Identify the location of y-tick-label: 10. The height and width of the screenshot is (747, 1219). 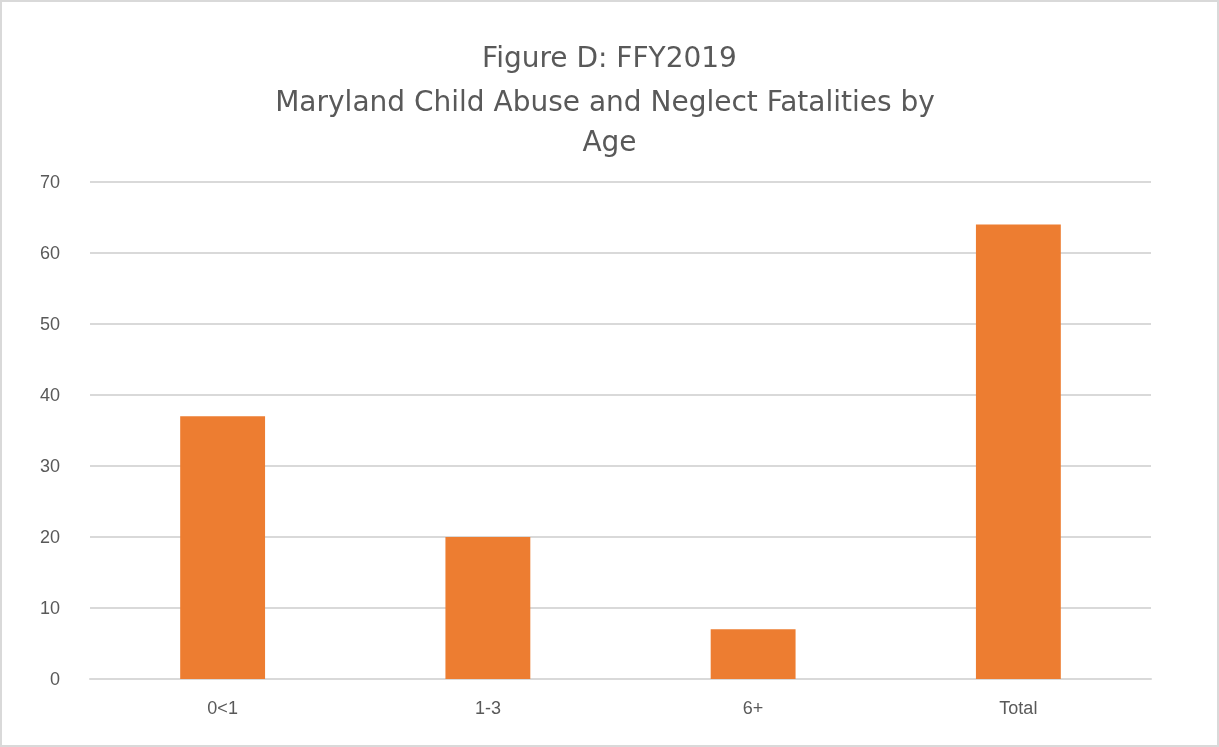
(49, 608).